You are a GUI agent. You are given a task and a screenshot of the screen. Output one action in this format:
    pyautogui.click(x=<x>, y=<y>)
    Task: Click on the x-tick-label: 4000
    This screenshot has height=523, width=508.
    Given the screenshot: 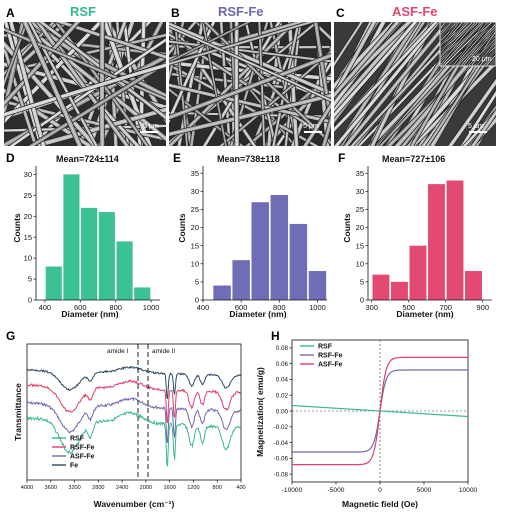 What is the action you would take?
    pyautogui.click(x=27, y=488)
    